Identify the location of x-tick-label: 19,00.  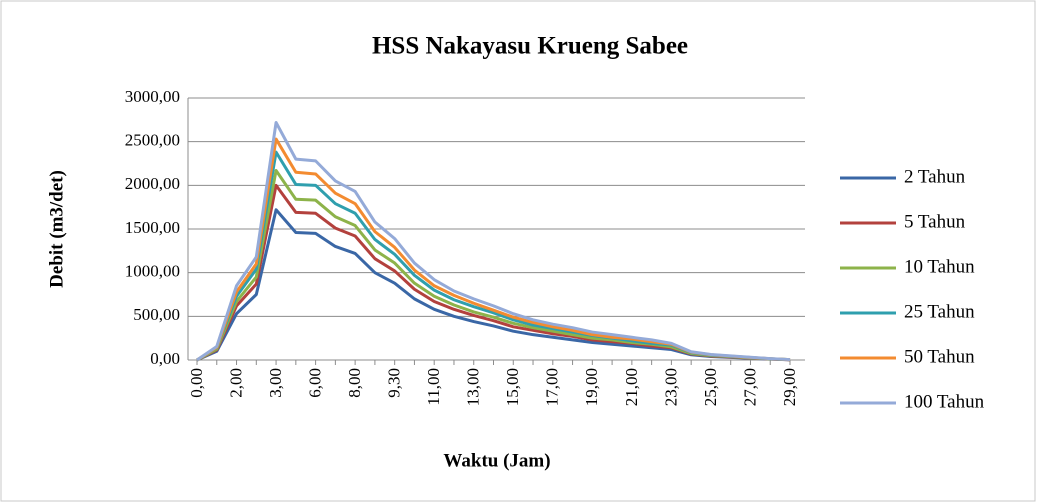
(591, 387).